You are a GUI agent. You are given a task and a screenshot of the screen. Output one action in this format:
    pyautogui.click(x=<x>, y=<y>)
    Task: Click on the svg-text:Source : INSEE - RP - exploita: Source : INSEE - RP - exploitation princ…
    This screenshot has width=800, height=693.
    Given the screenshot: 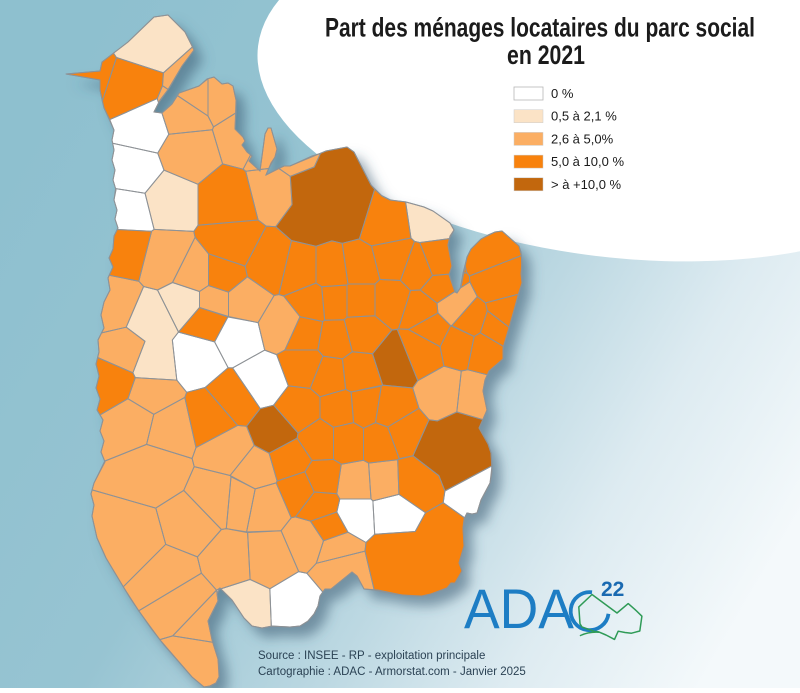 What is the action you would take?
    pyautogui.click(x=371, y=656)
    